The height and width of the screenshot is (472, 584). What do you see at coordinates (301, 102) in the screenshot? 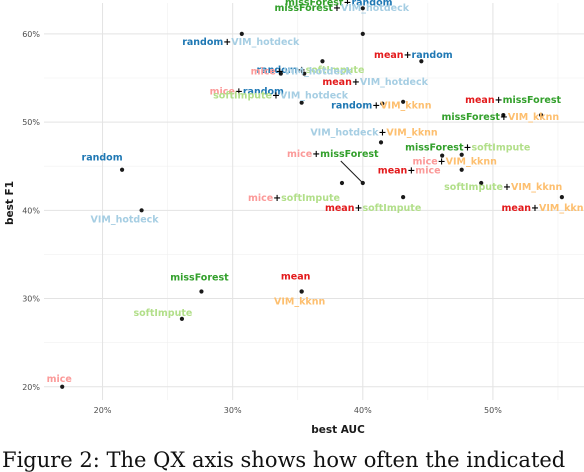
I see `point-softImpute+VIM_hotdeck` at bounding box center [301, 102].